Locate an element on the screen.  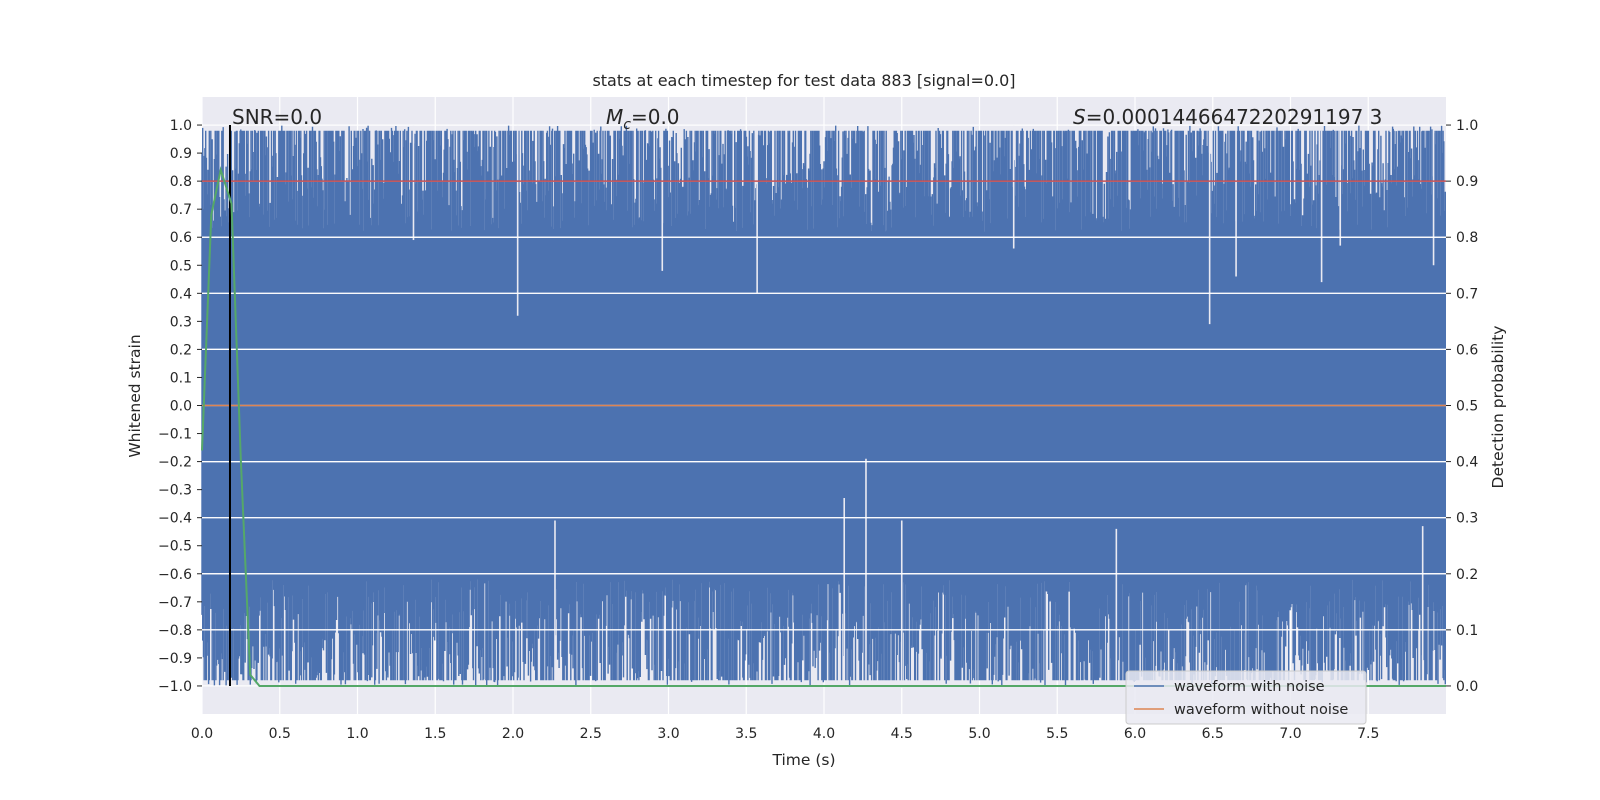
y-right-tick-label: 0.3 is located at coordinates (1467, 519).